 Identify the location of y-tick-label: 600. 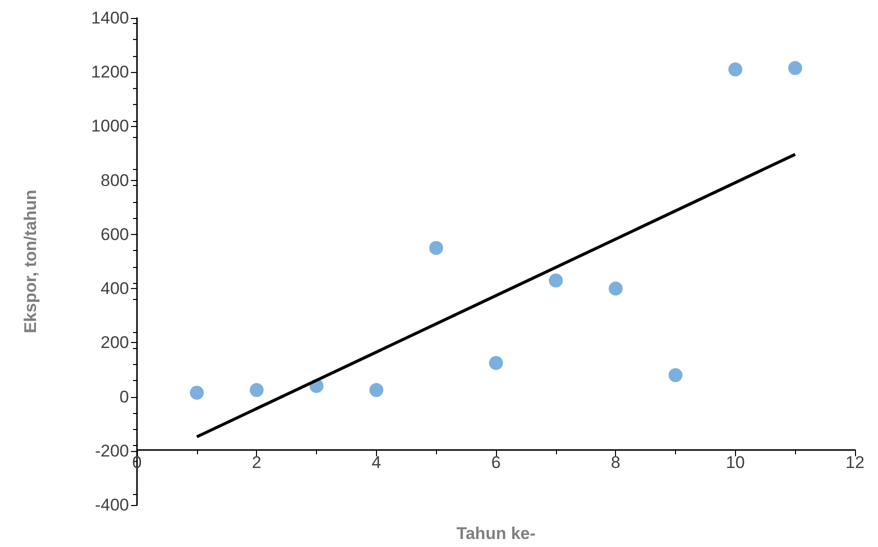
(114, 234).